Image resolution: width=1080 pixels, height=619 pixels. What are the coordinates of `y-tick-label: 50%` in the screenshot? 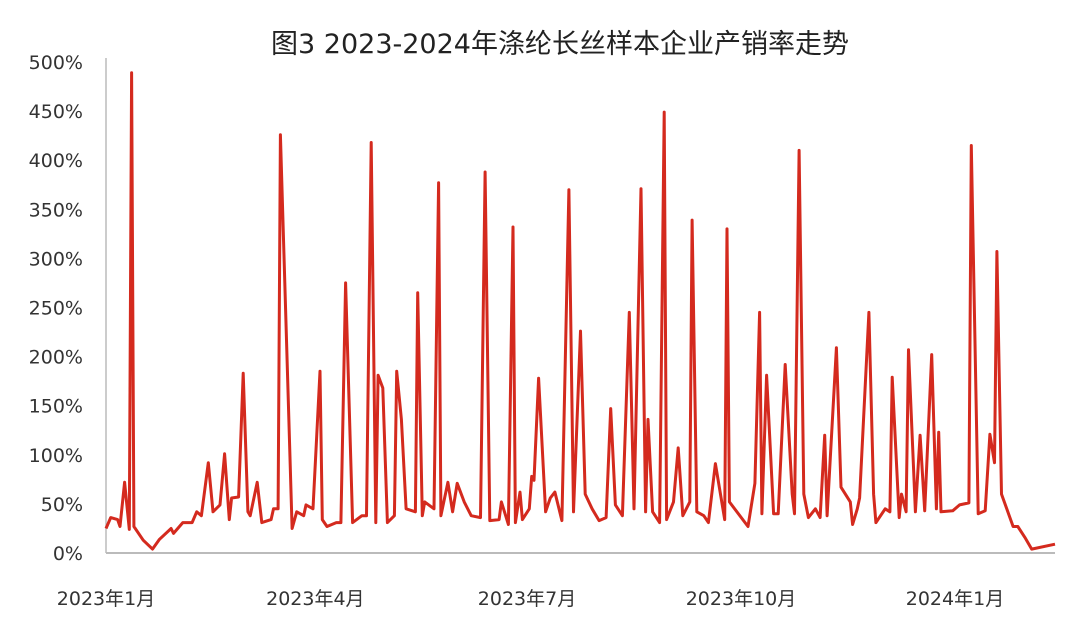 It's located at (62, 505).